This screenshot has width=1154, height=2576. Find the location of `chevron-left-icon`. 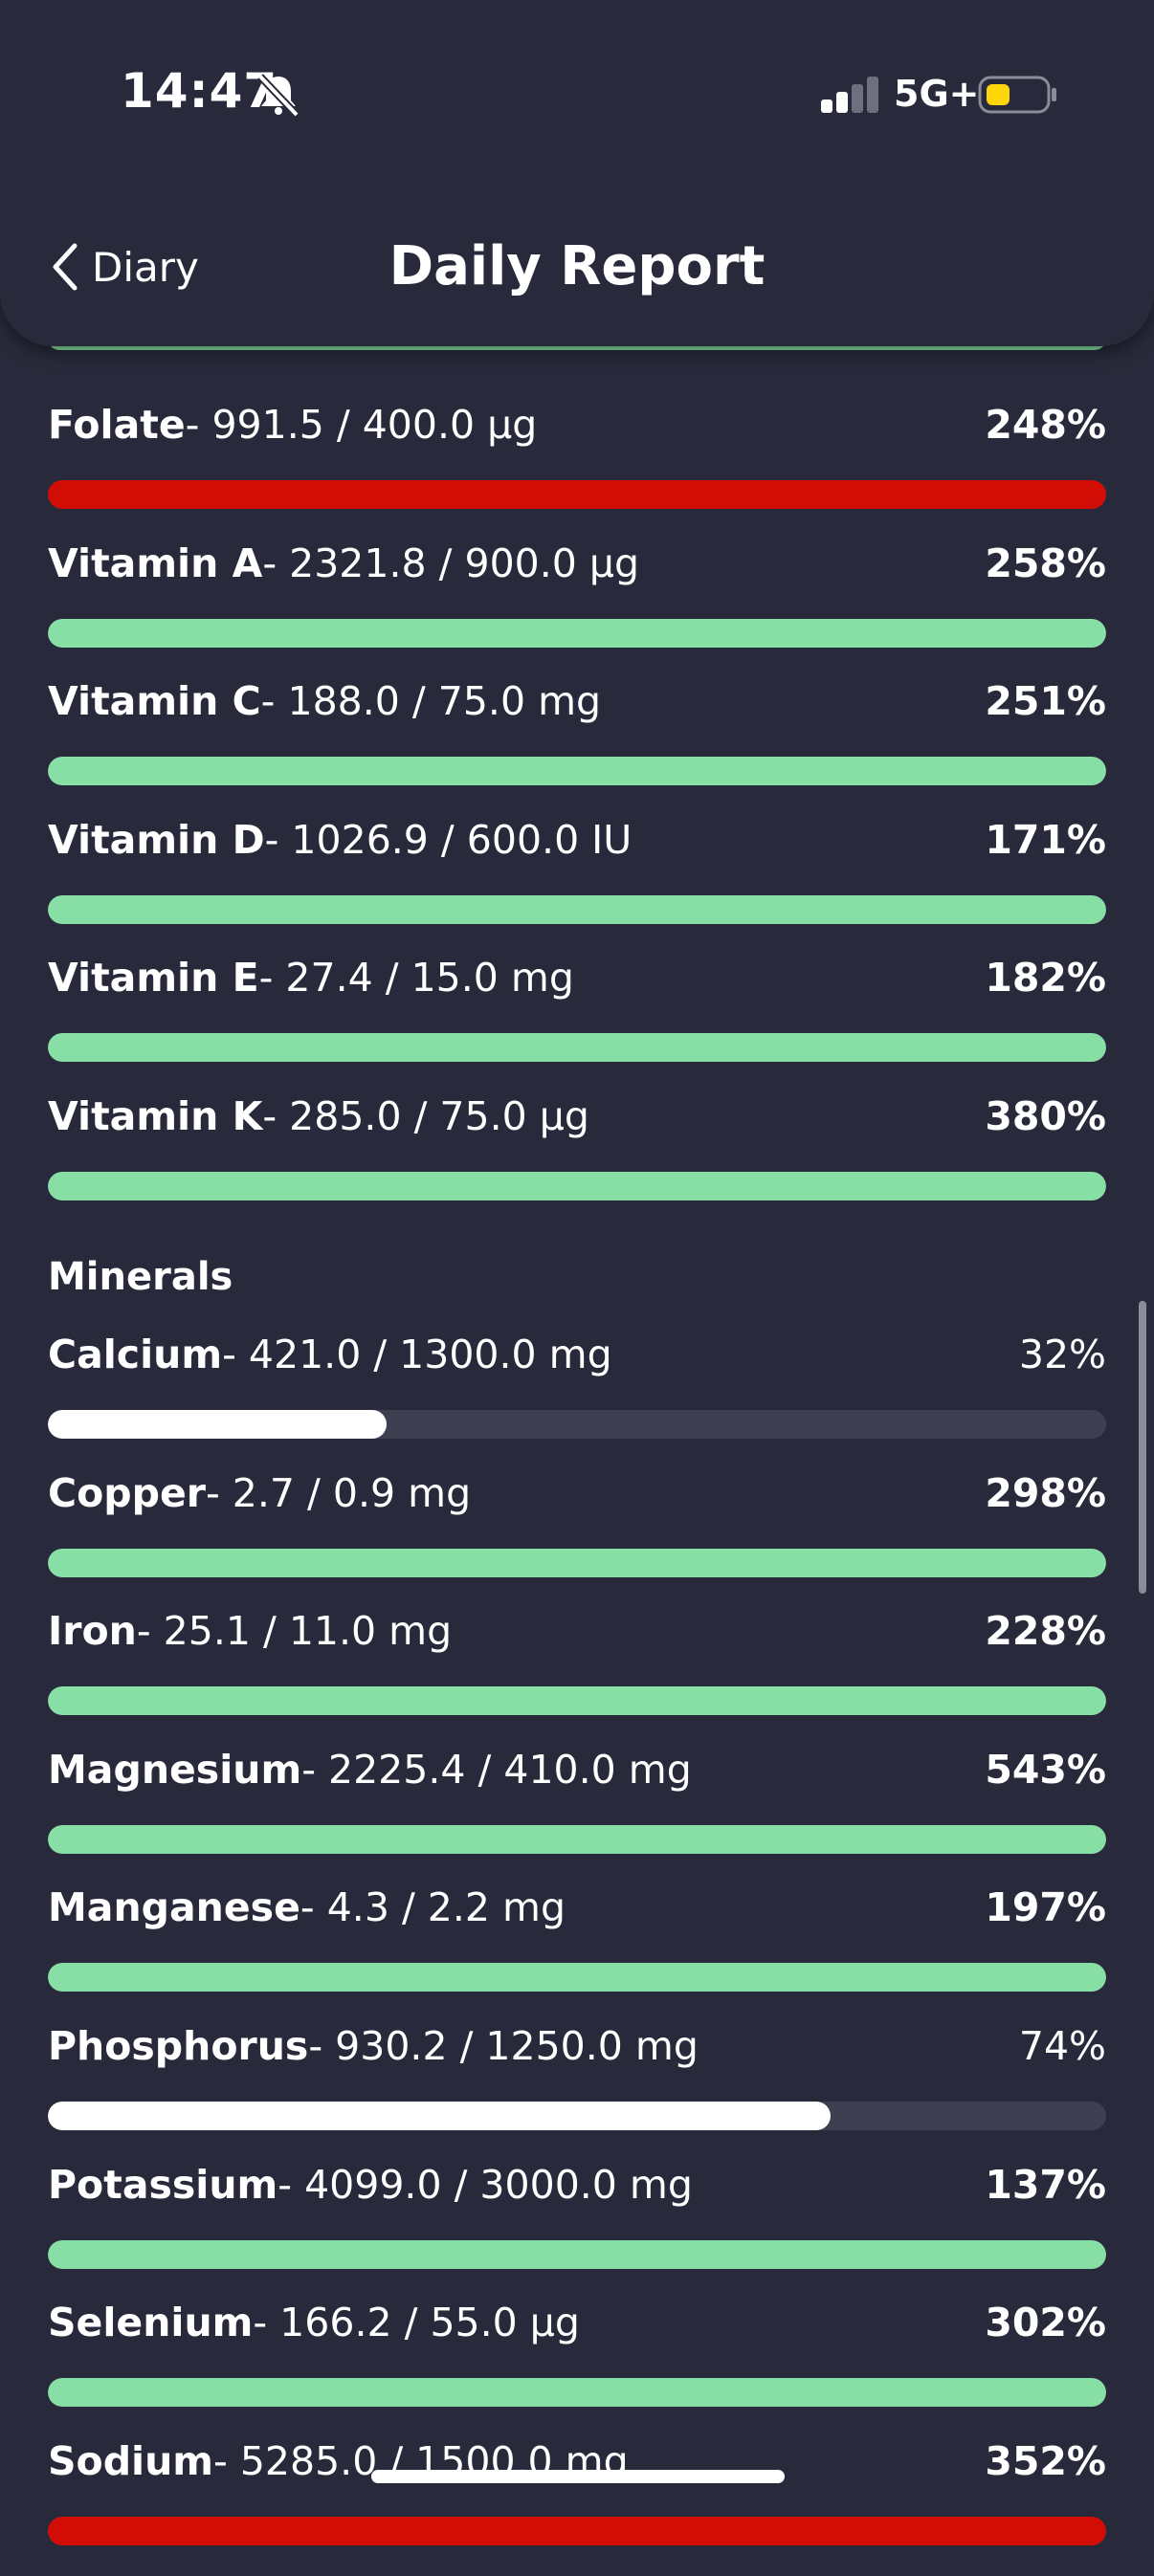

chevron-left-icon is located at coordinates (65, 267).